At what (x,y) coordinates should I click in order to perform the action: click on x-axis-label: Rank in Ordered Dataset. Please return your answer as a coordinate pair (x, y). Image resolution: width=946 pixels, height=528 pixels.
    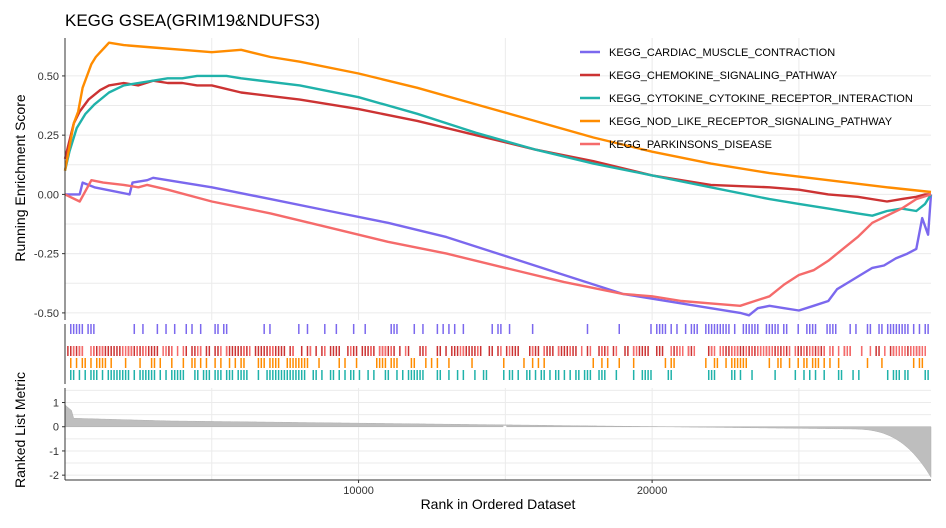
    Looking at the image, I should click on (498, 504).